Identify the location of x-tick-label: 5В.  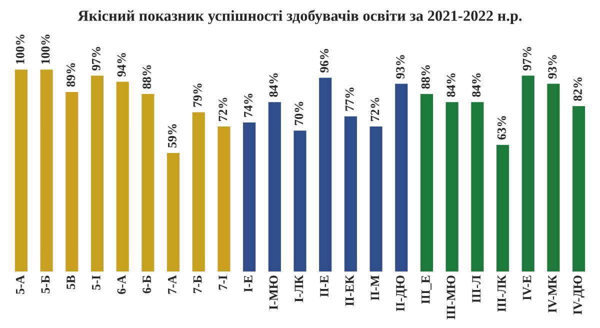
(71, 282).